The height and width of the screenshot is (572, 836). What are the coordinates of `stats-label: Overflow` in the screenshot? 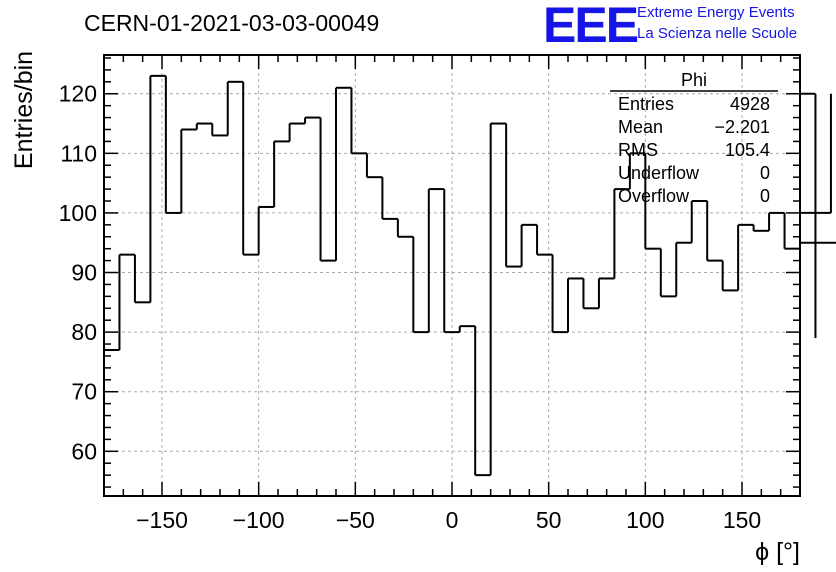 It's located at (654, 196).